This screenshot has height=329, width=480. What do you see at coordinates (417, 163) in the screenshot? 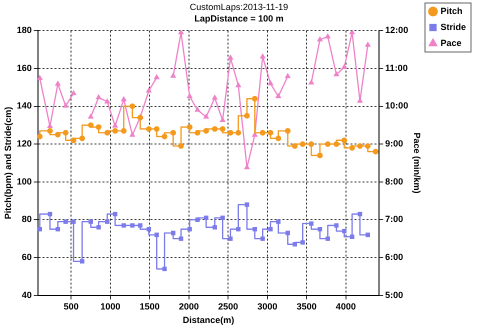
I see `y2-axis-title: Pace (min/km)` at bounding box center [417, 163].